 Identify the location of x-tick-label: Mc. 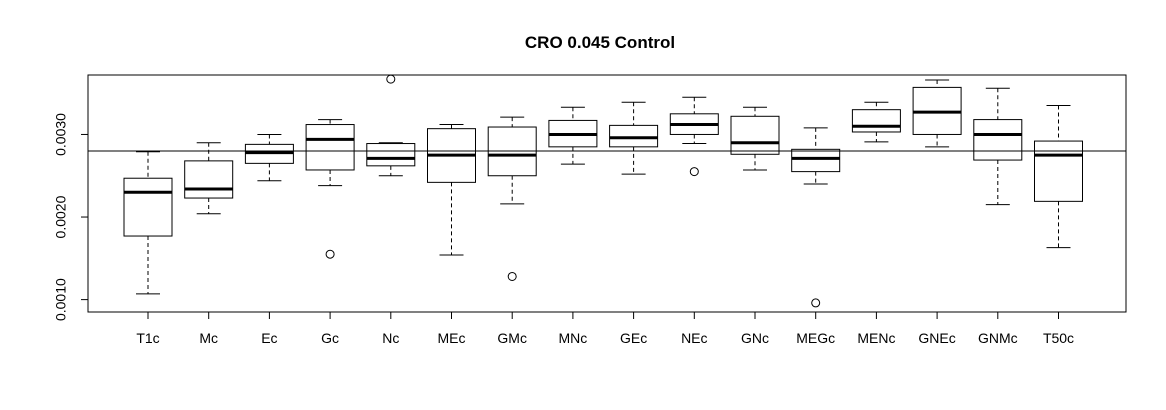
(208, 338).